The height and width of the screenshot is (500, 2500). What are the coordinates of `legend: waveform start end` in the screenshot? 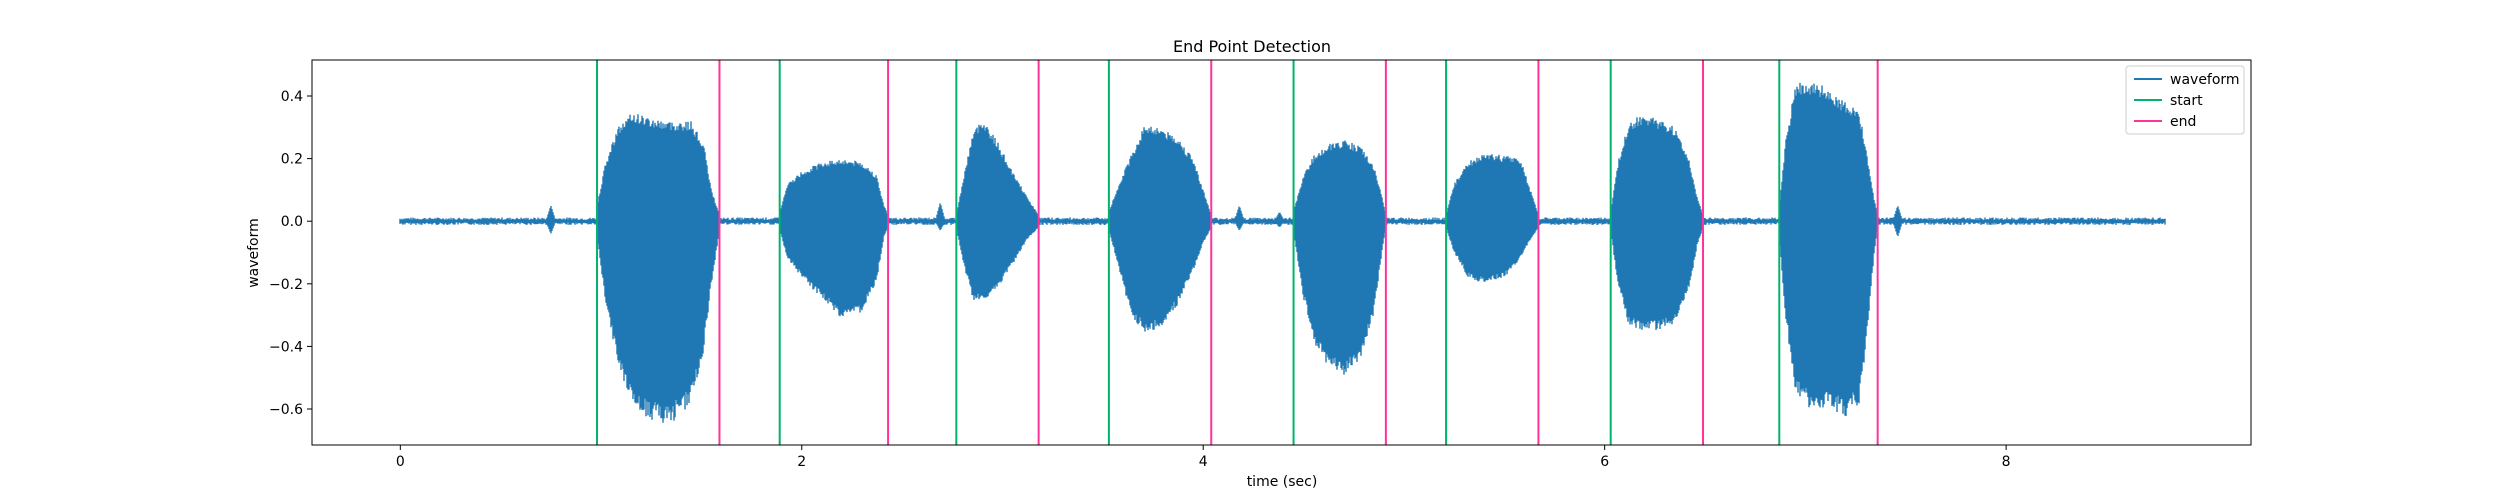 It's located at (2185, 100).